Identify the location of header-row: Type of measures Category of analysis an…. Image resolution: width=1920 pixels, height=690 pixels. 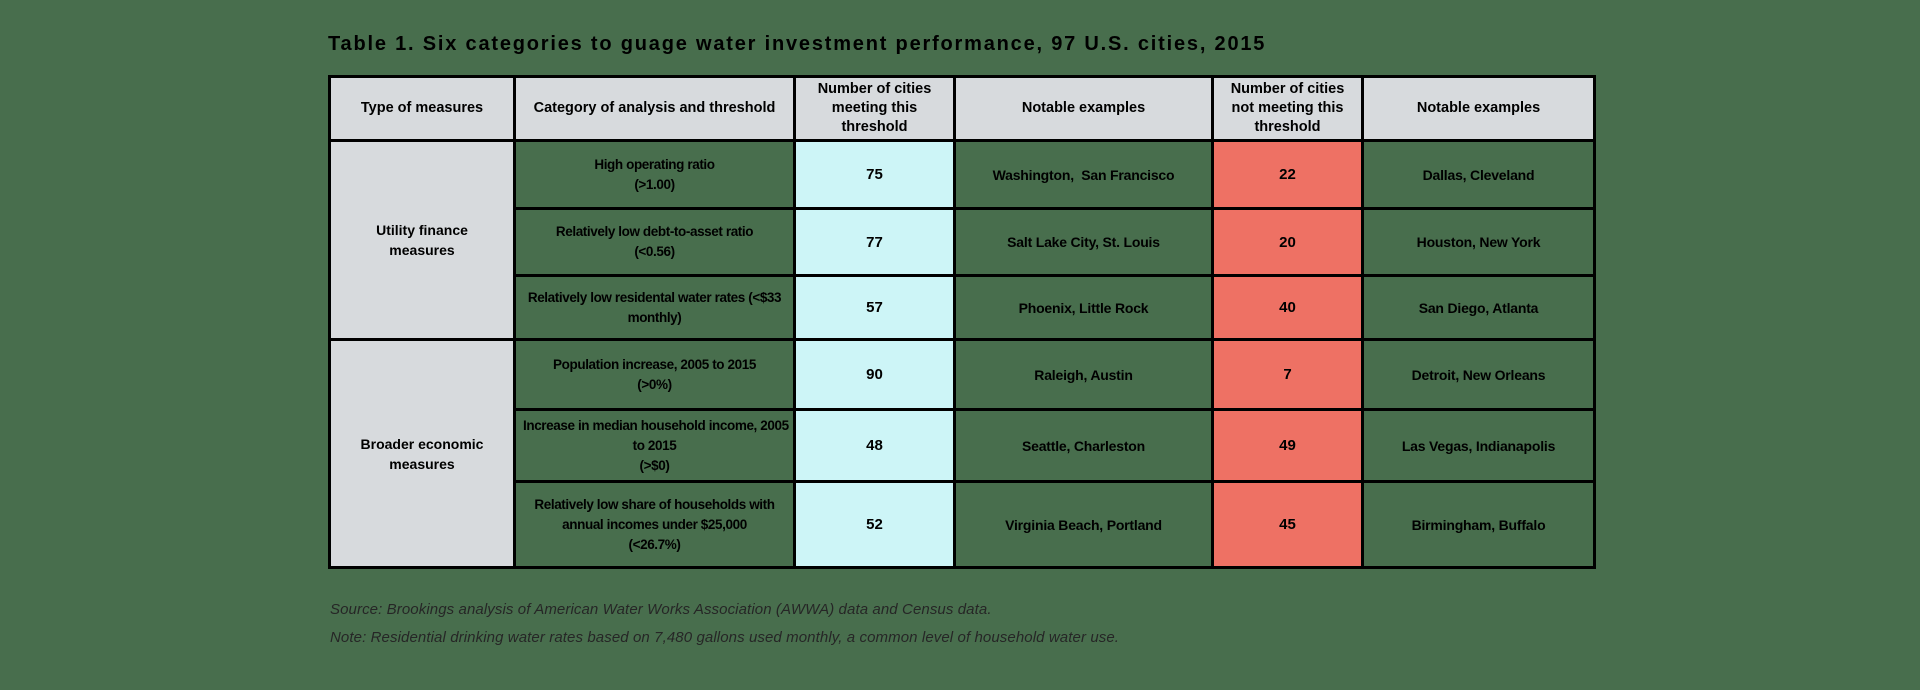
(962, 108).